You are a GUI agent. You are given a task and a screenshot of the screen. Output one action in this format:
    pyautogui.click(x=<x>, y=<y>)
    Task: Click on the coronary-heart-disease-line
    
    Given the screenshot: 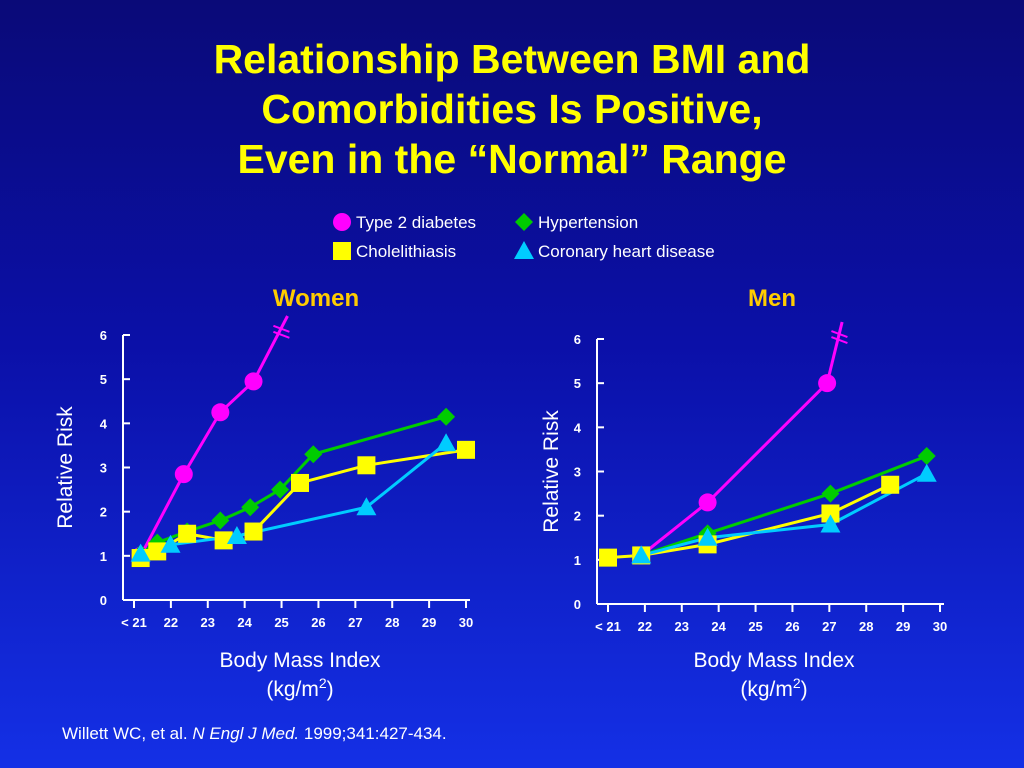 What is the action you would take?
    pyautogui.click(x=784, y=514)
    